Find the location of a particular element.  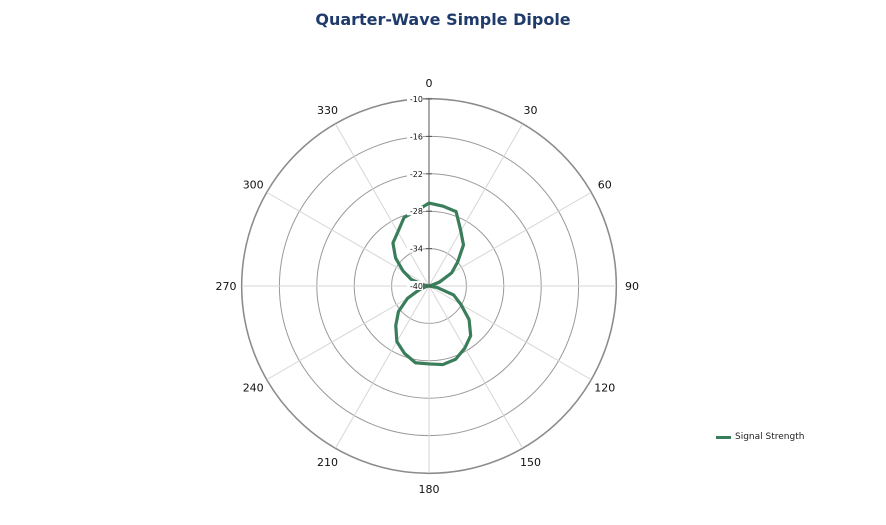

radial-tick-label: -16 is located at coordinates (416, 136).